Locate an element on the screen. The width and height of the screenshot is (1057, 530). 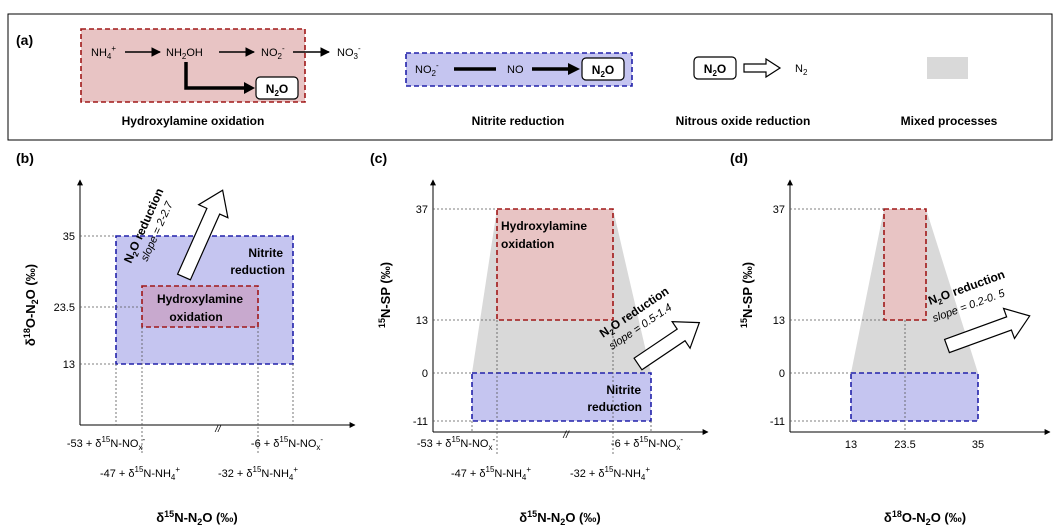
panel-c-reduction-arrow is located at coordinates (667, 346).